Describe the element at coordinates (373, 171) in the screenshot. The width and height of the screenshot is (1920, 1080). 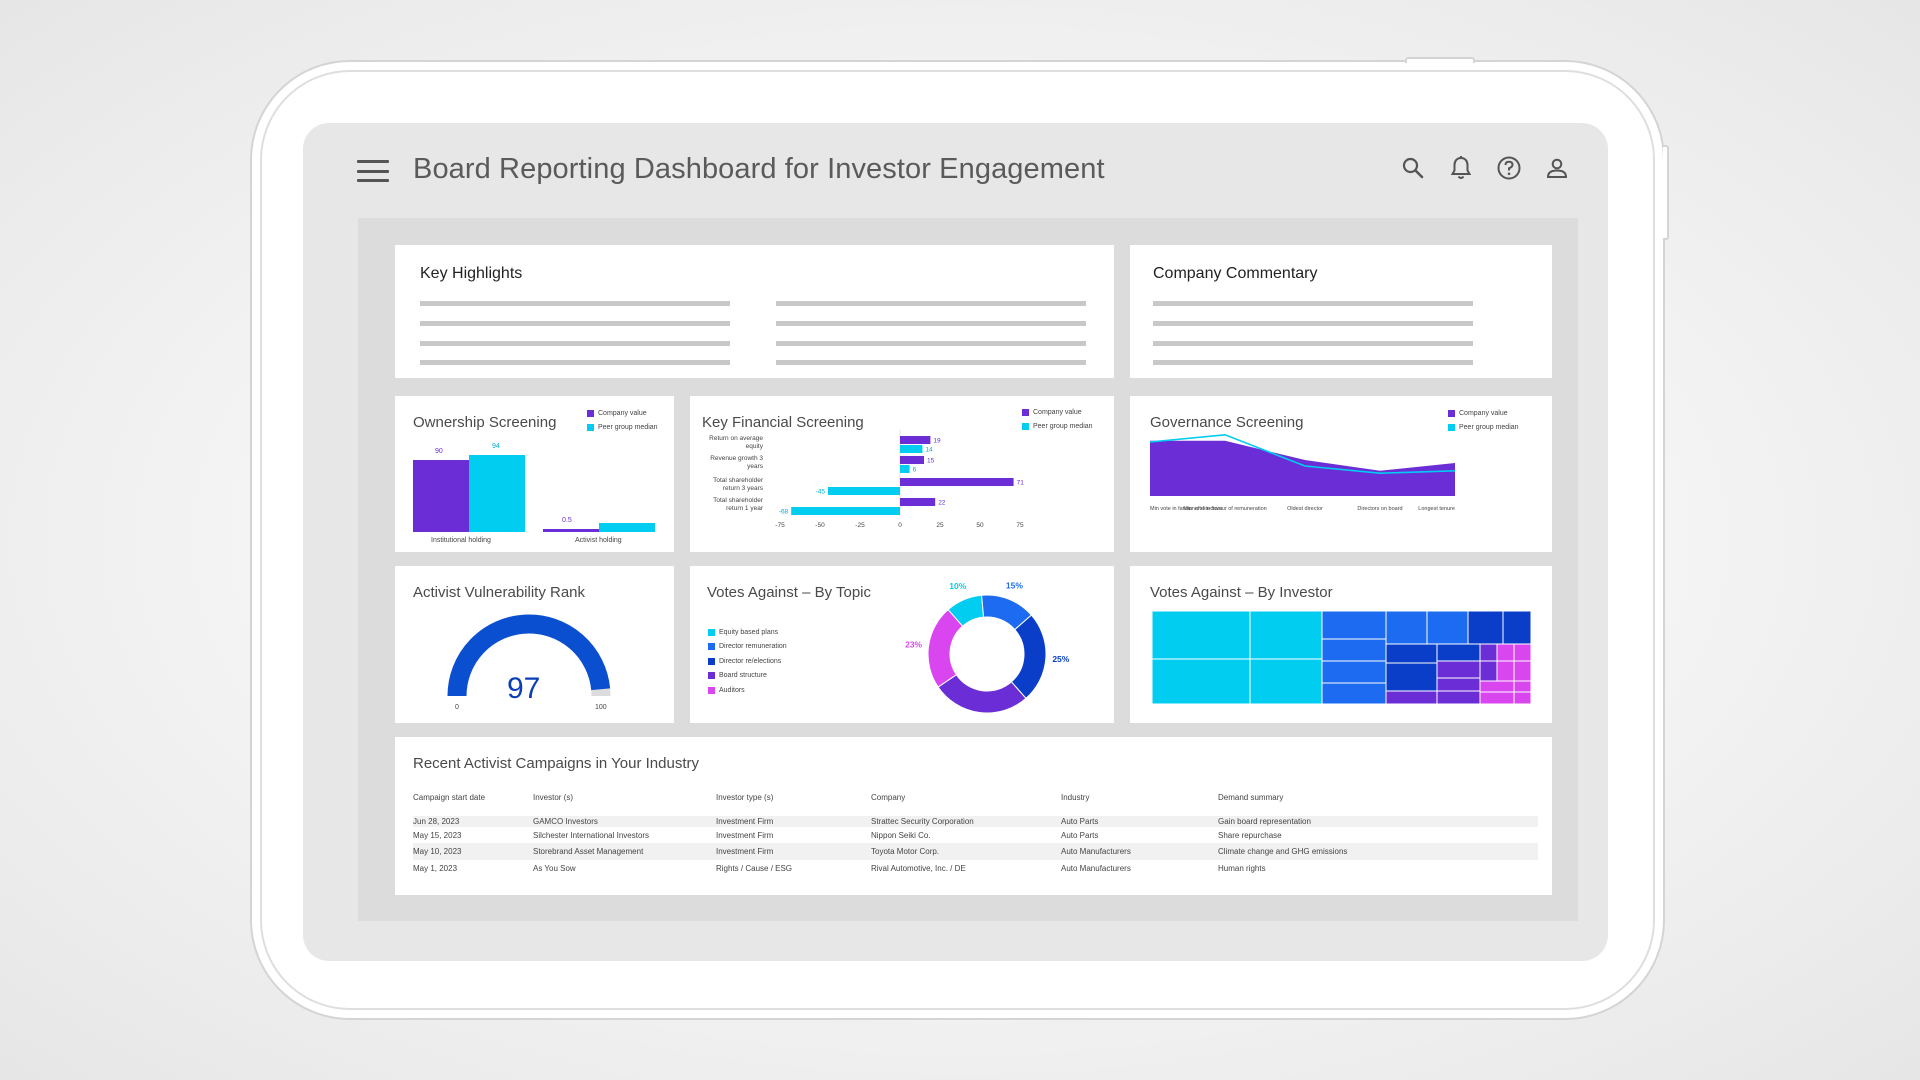
I see `hamburger-menu-icon` at that location.